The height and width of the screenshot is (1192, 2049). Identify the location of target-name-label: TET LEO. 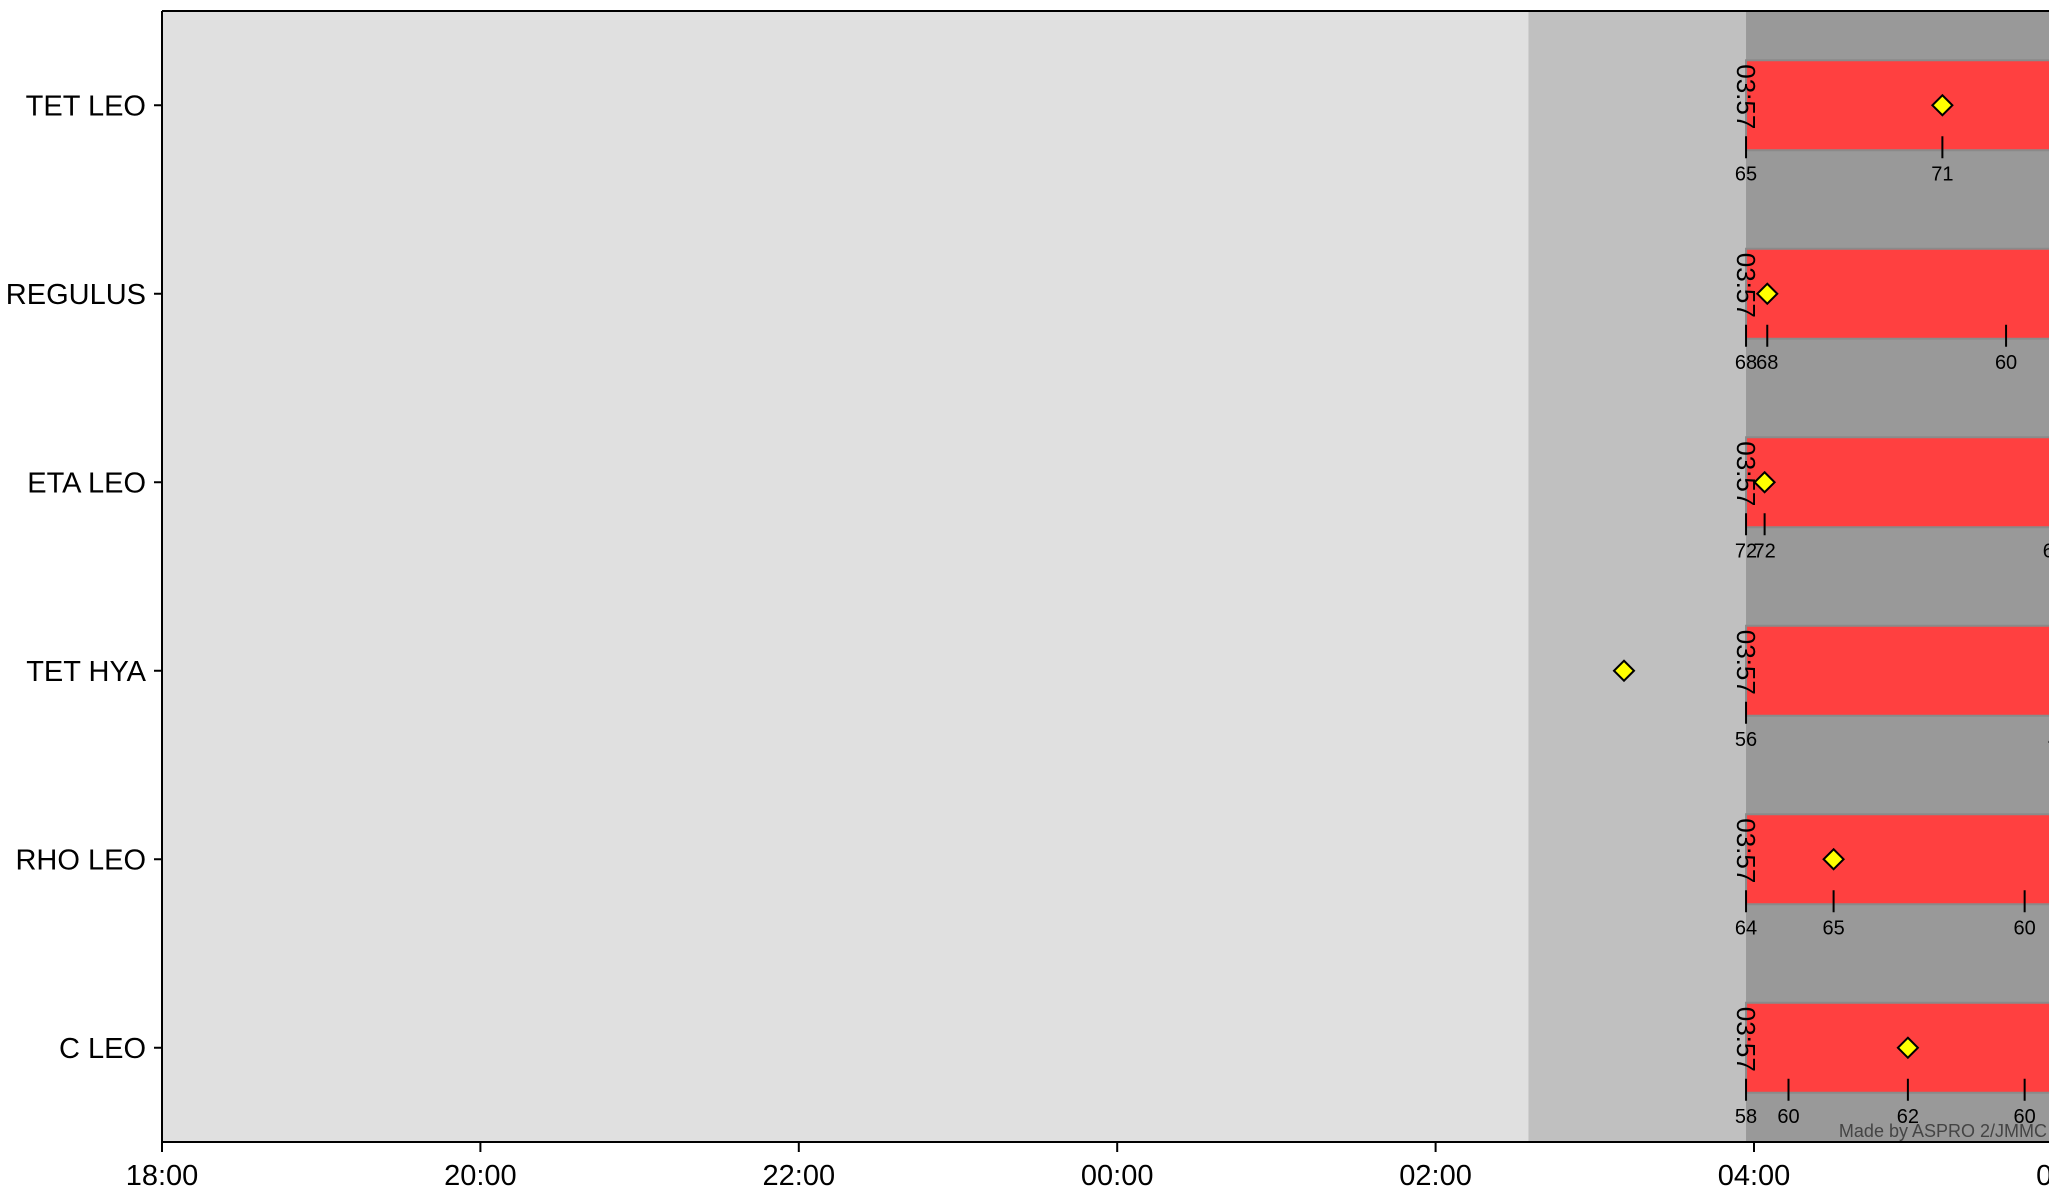
(86, 106).